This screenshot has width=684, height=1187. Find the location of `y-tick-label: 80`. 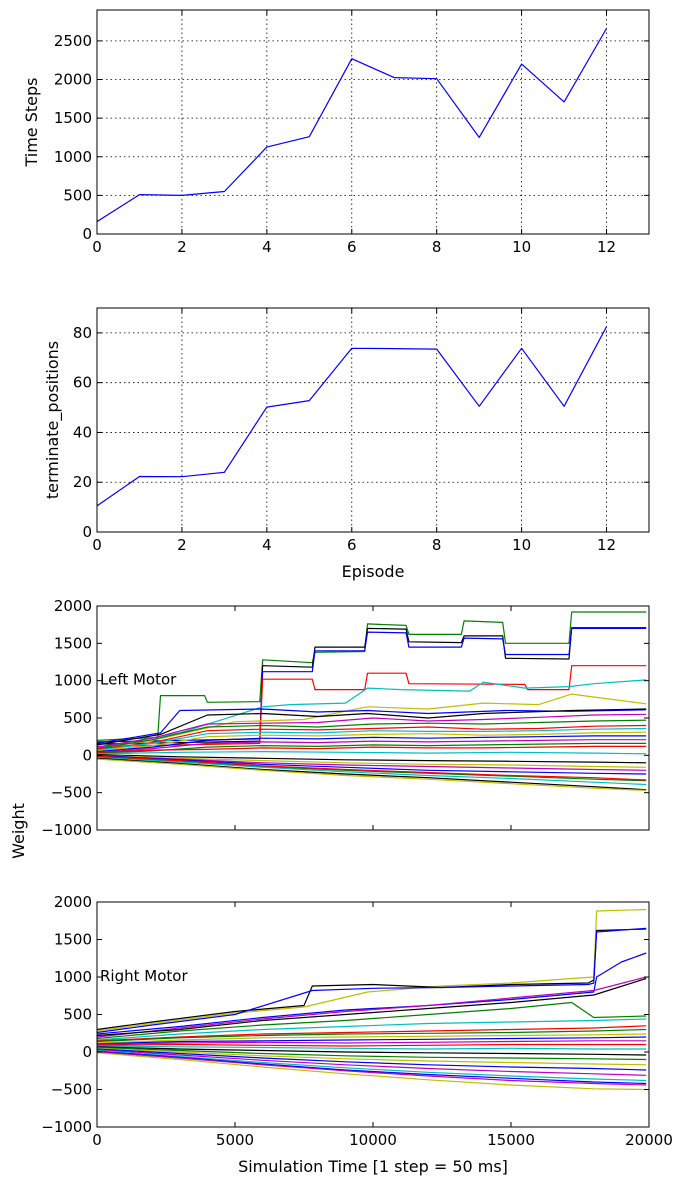

y-tick-label: 80 is located at coordinates (82, 333).